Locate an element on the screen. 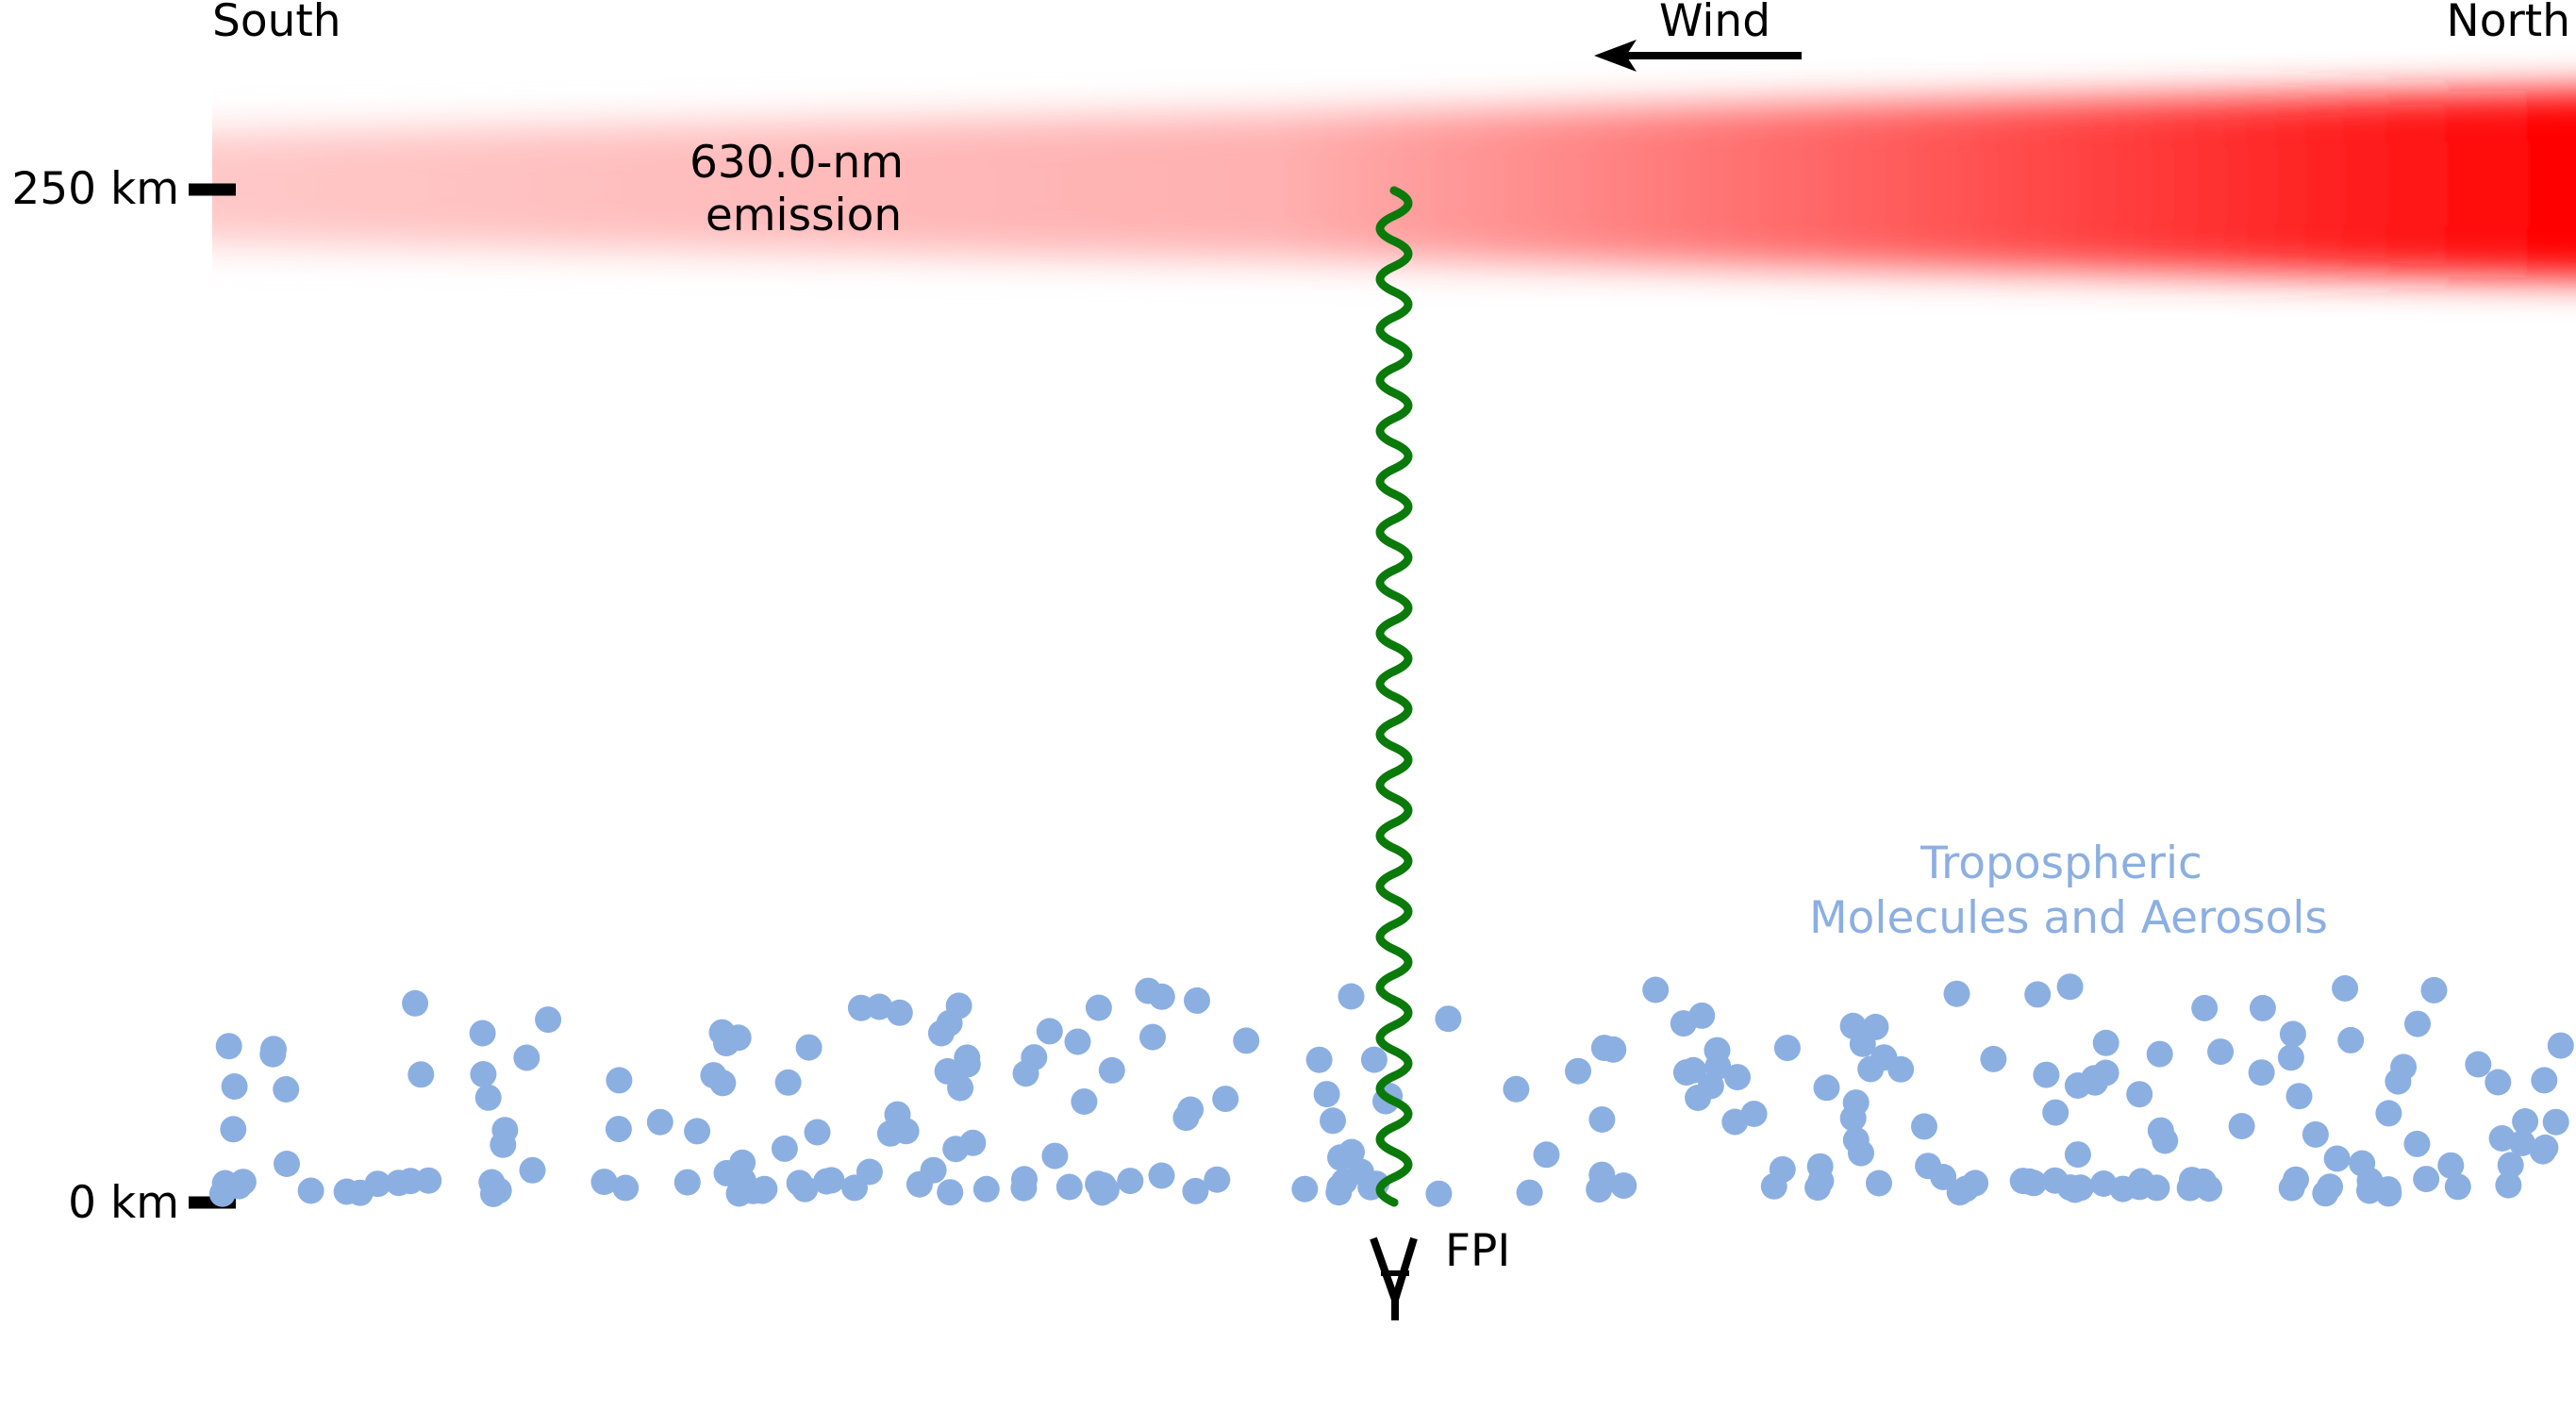  fpi-instrument-icon is located at coordinates (1394, 1278).